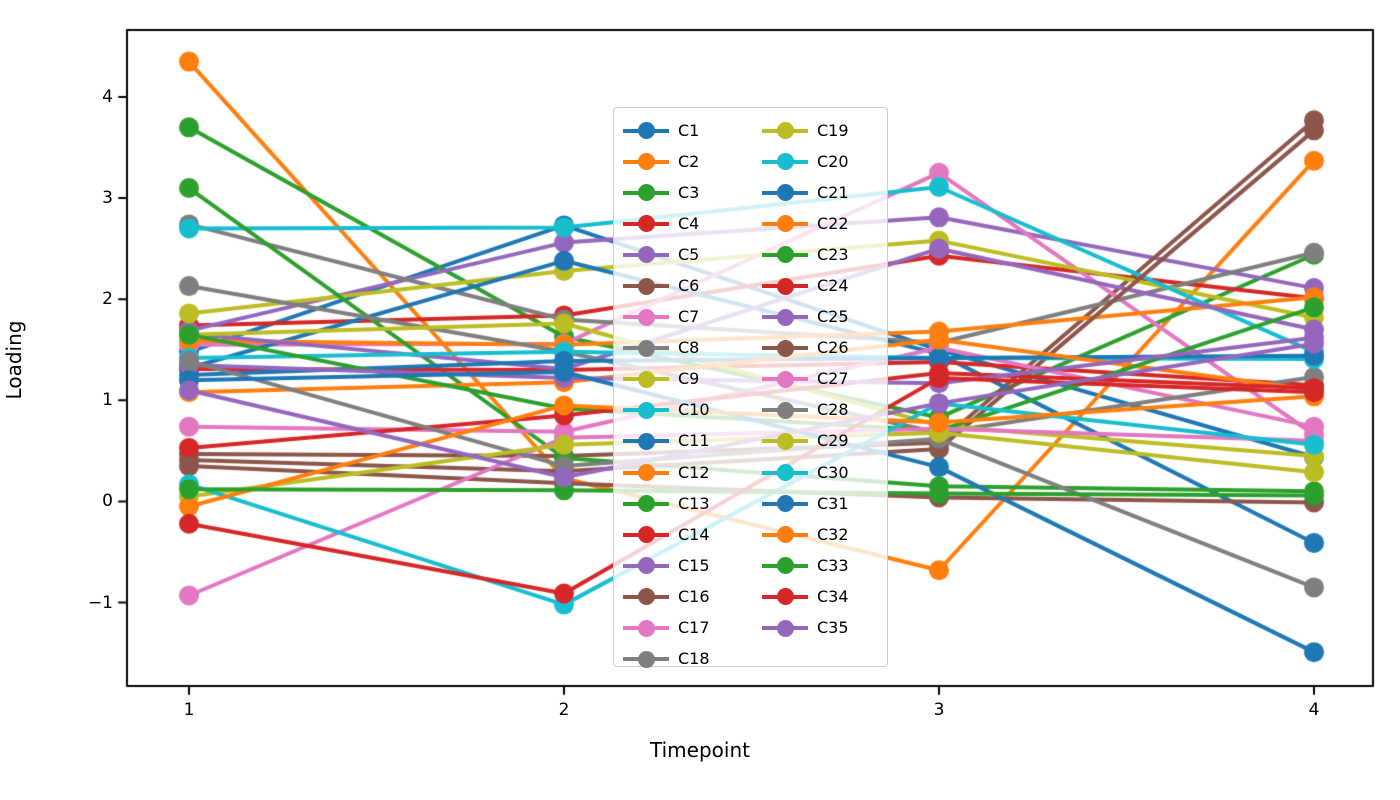 The width and height of the screenshot is (1400, 800). I want to click on legend-entry-c5: C5, so click(666, 254).